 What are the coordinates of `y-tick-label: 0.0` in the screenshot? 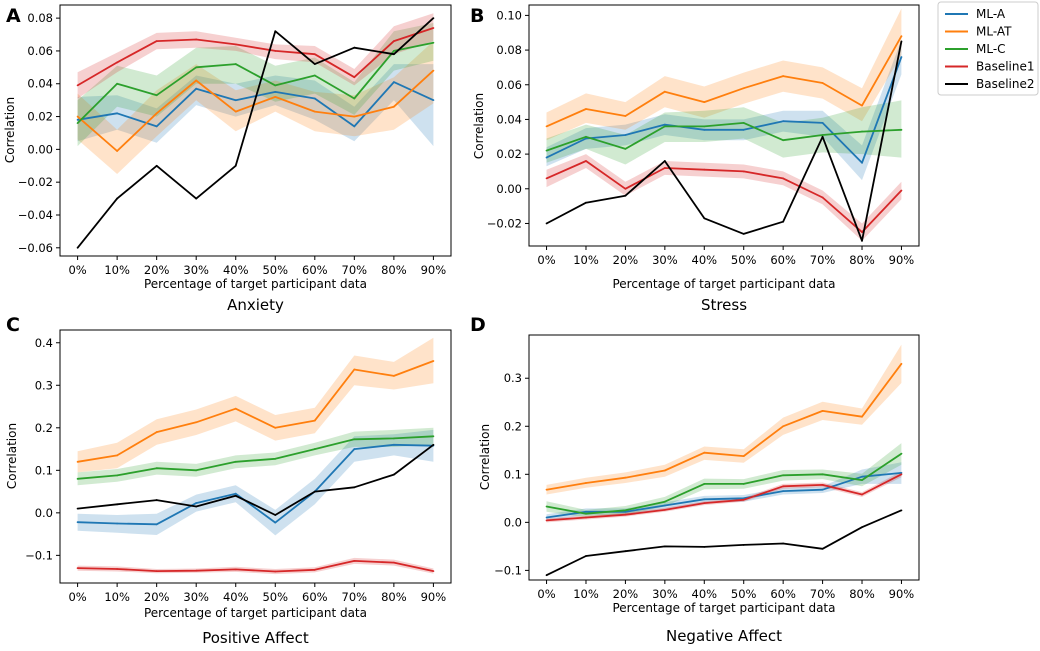 It's located at (513, 522).